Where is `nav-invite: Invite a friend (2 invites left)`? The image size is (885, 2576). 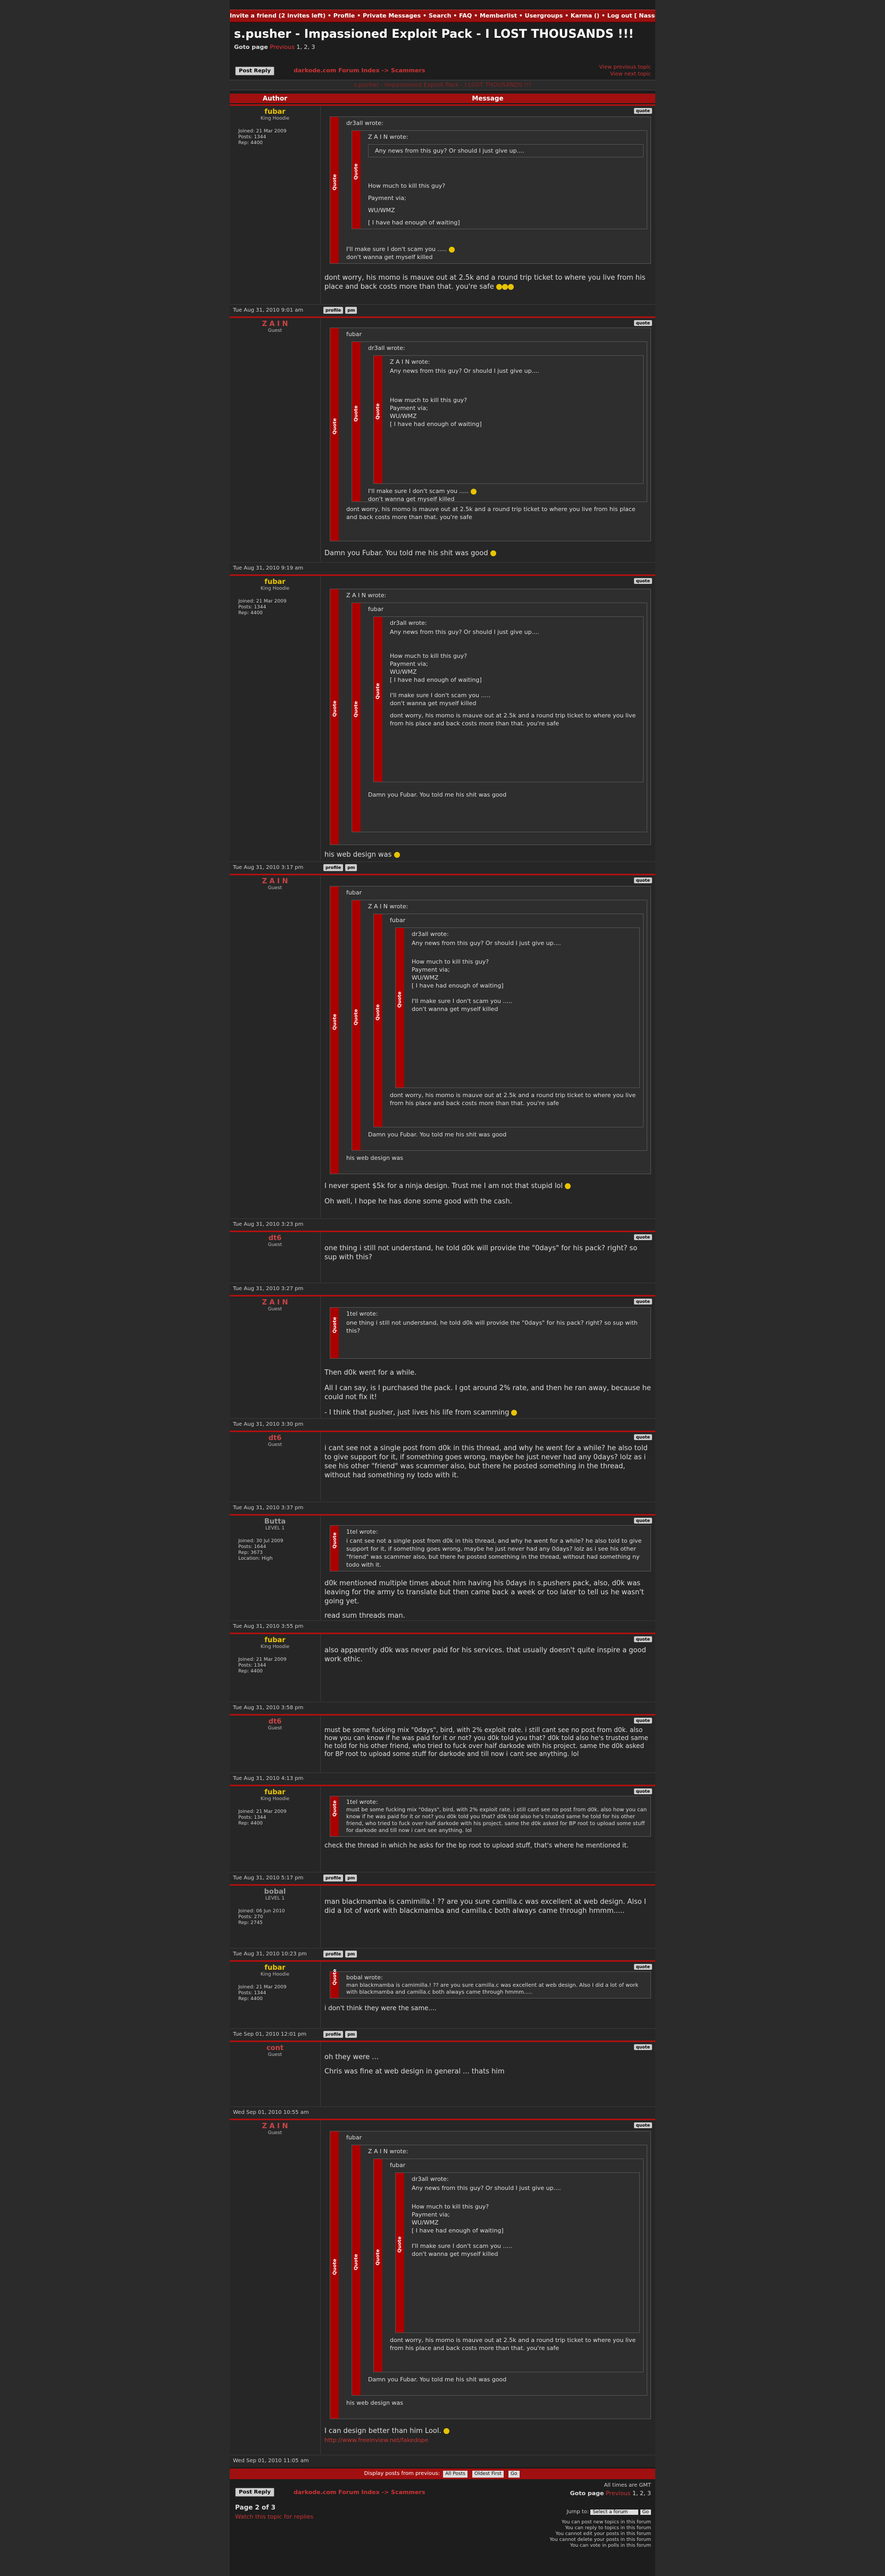 nav-invite: Invite a friend (2 invites left) is located at coordinates (278, 15).